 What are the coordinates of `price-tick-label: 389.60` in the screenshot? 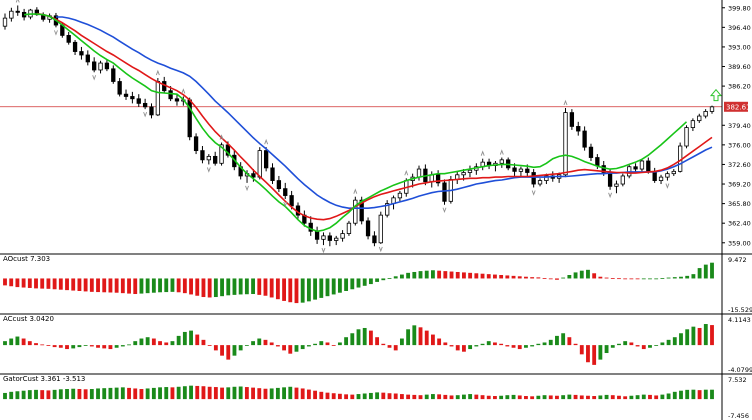 It's located at (739, 67).